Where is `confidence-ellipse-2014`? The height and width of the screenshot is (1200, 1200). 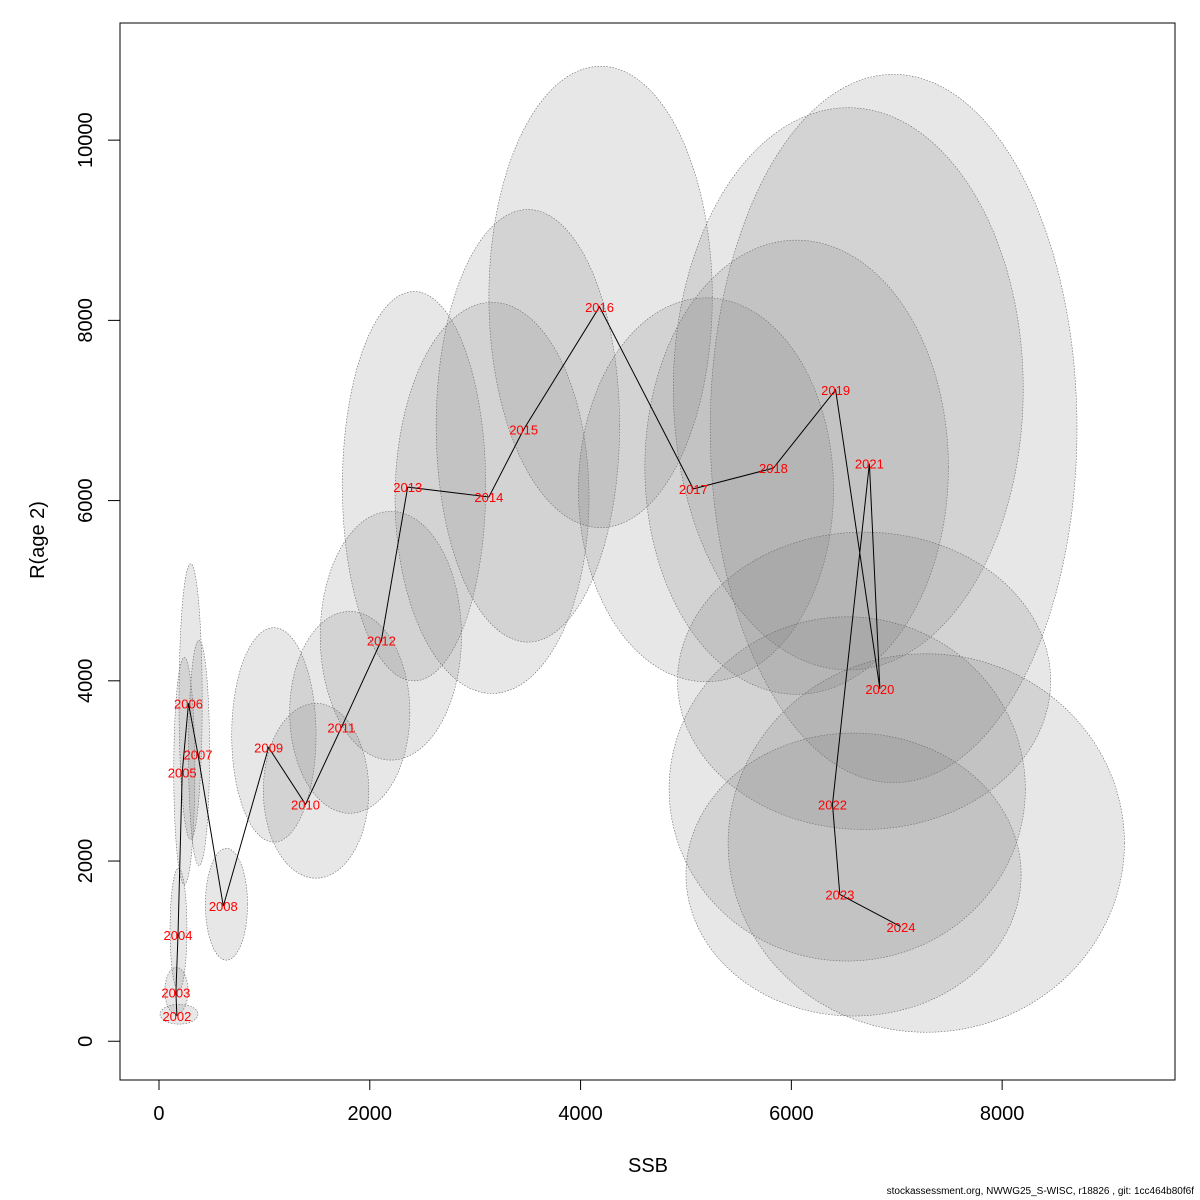
confidence-ellipse-2014 is located at coordinates (492, 498).